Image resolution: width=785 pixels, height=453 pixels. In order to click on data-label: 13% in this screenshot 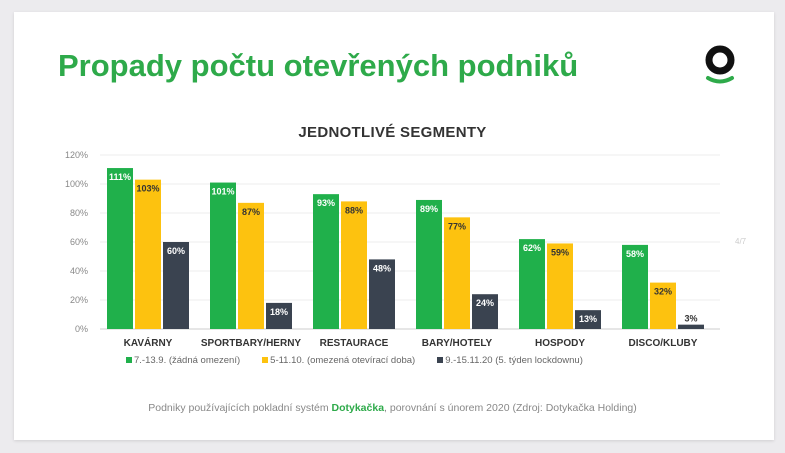, I will do `click(588, 319)`.